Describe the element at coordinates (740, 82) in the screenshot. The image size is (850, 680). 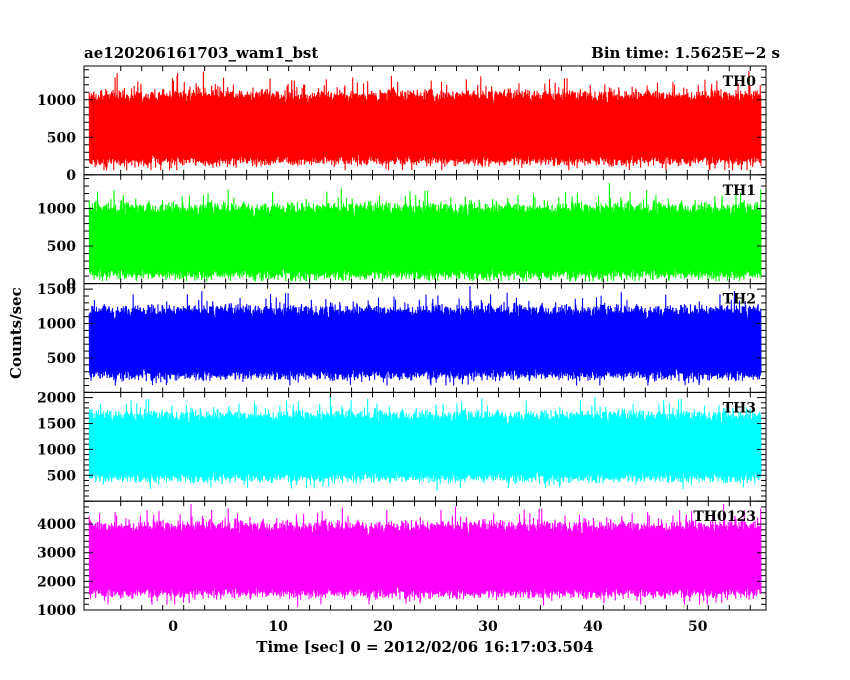
I see `panel-label-th0: TH0` at that location.